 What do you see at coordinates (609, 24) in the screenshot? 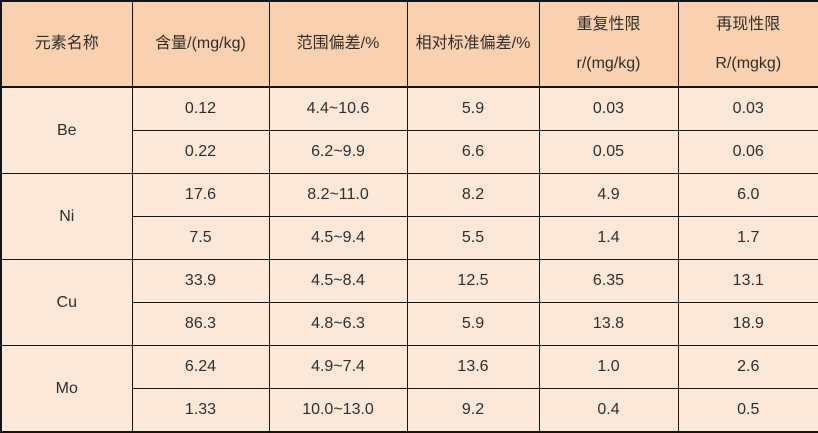
I see `column-header-label: 重复性限` at bounding box center [609, 24].